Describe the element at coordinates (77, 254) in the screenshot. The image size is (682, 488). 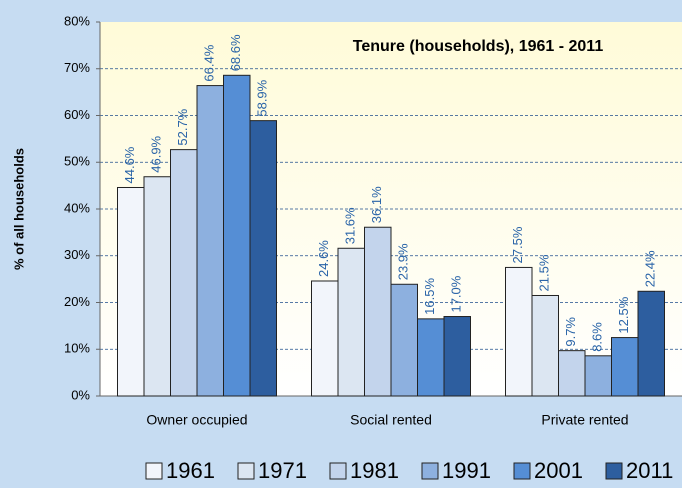
I see `y-tick-label: 30%` at that location.